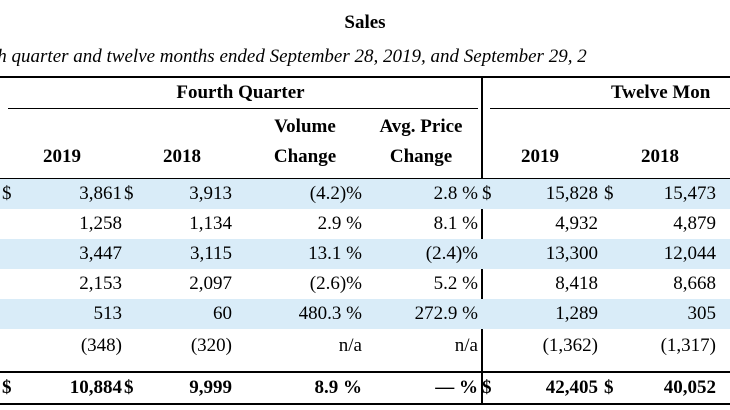 This screenshot has width=730, height=410. I want to click on cell-volume-change: 13.1 %, so click(335, 253).